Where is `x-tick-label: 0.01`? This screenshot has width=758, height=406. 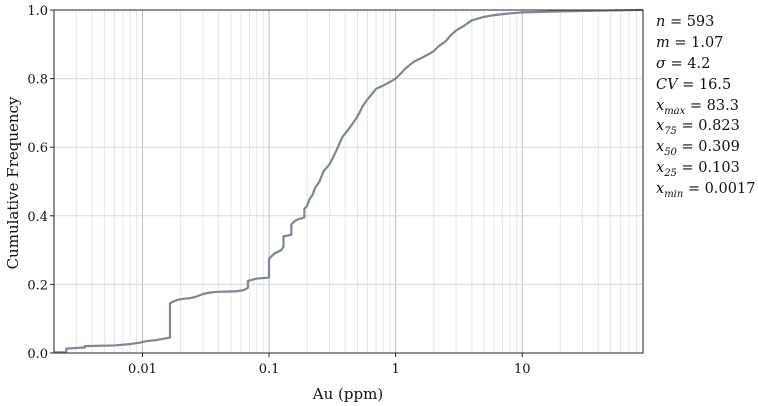 x-tick-label: 0.01 is located at coordinates (142, 369).